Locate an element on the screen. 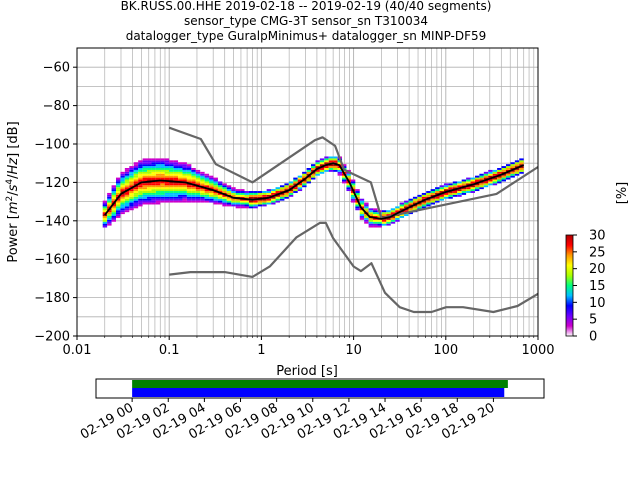 This screenshot has width=640, height=480. y-label-s: s is located at coordinates (13, 187).